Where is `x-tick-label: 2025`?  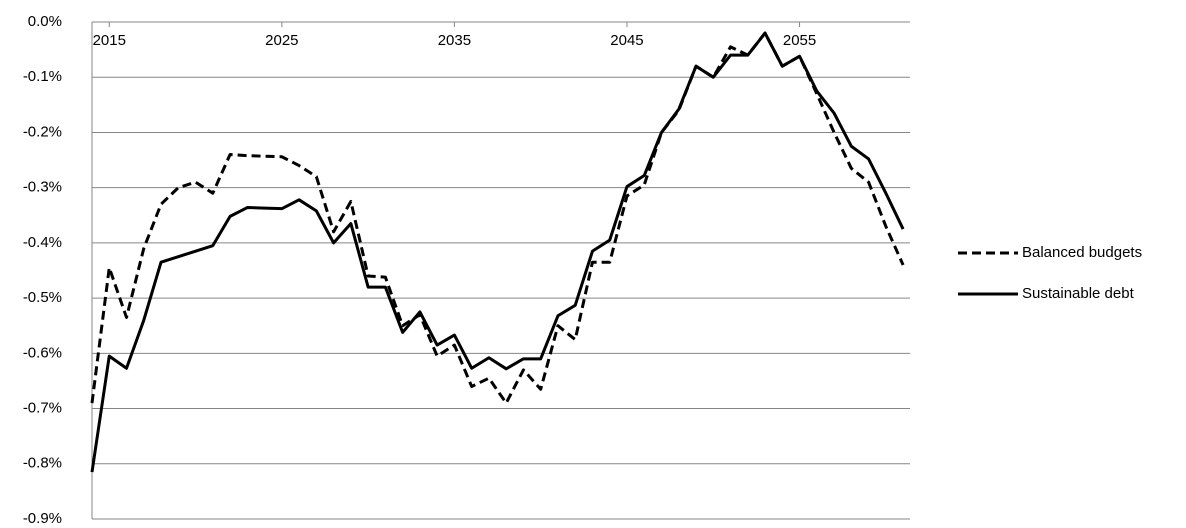
x-tick-label: 2025 is located at coordinates (281, 40).